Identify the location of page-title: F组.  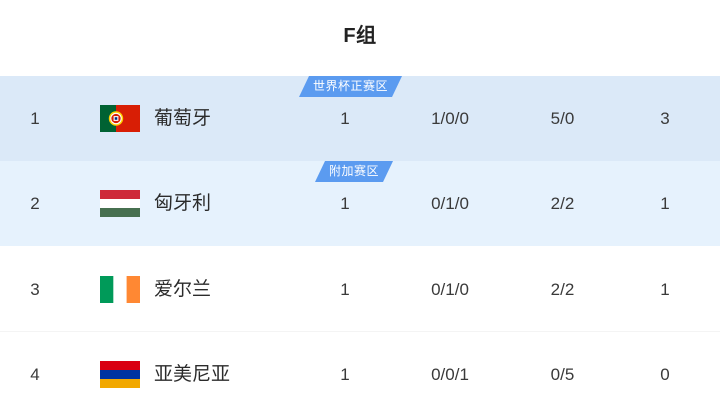
(360, 36).